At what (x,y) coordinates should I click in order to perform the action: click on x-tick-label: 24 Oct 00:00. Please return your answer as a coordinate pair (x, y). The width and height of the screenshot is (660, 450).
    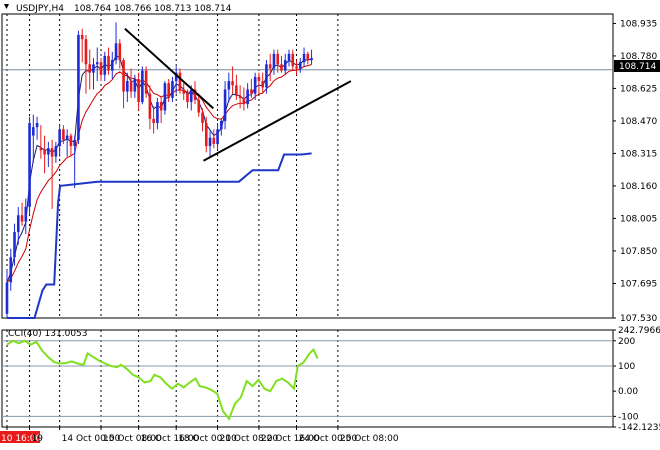
    Looking at the image, I should click on (328, 439).